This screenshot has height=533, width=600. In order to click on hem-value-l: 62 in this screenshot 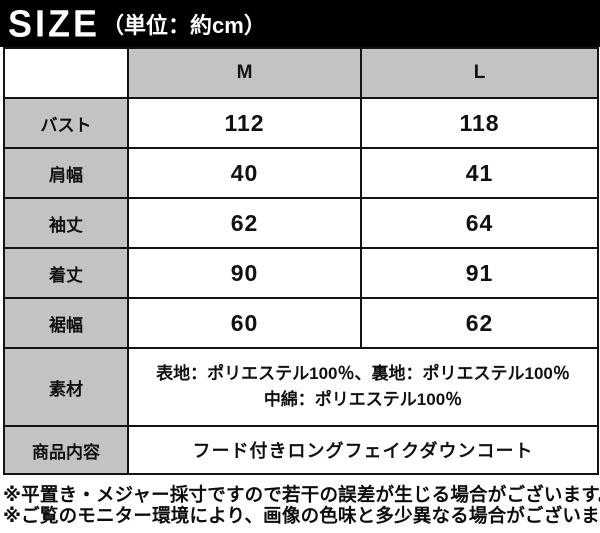, I will do `click(479, 323)`.